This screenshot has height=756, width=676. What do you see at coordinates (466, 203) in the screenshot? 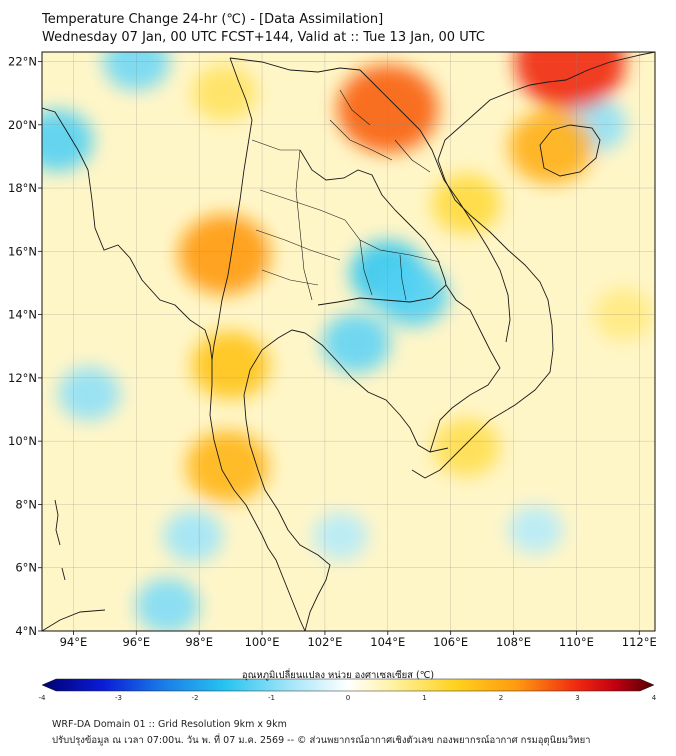
I see `warm-anomaly-vietnam-central` at bounding box center [466, 203].